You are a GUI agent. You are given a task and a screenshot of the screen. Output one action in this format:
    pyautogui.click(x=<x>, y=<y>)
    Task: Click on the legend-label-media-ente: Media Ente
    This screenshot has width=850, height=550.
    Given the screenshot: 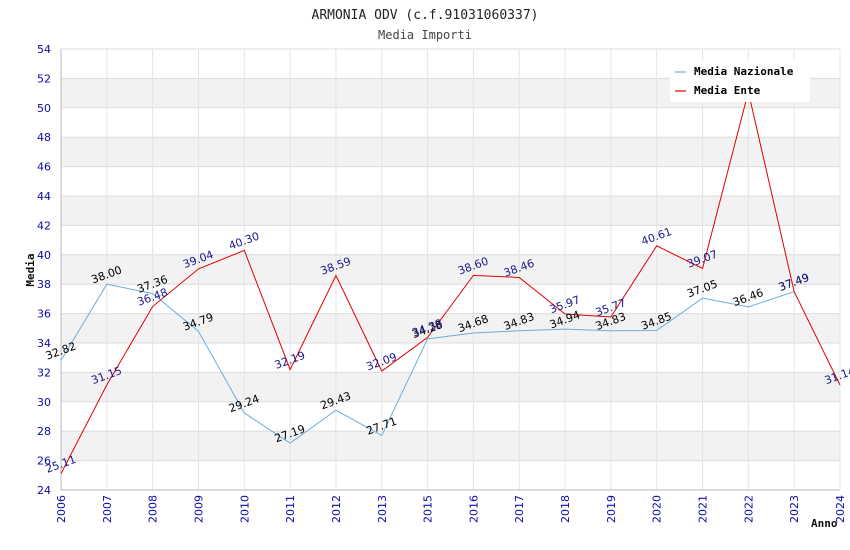 What is the action you would take?
    pyautogui.click(x=727, y=90)
    